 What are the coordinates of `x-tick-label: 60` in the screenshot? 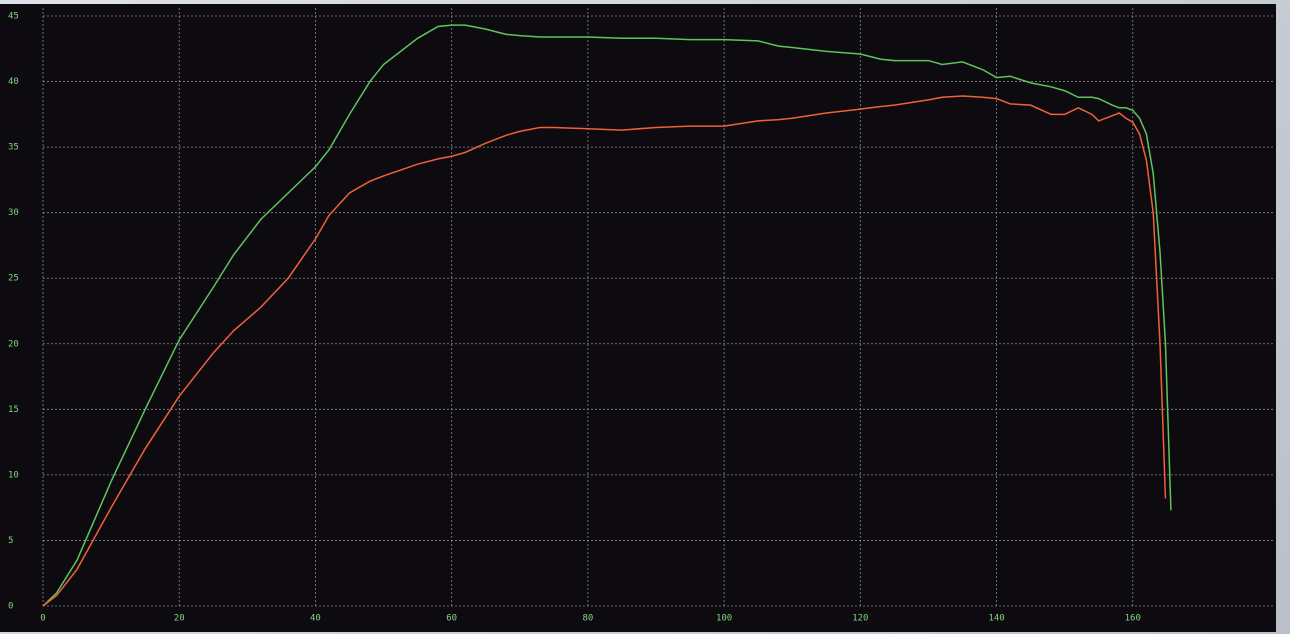 It's located at (451, 619).